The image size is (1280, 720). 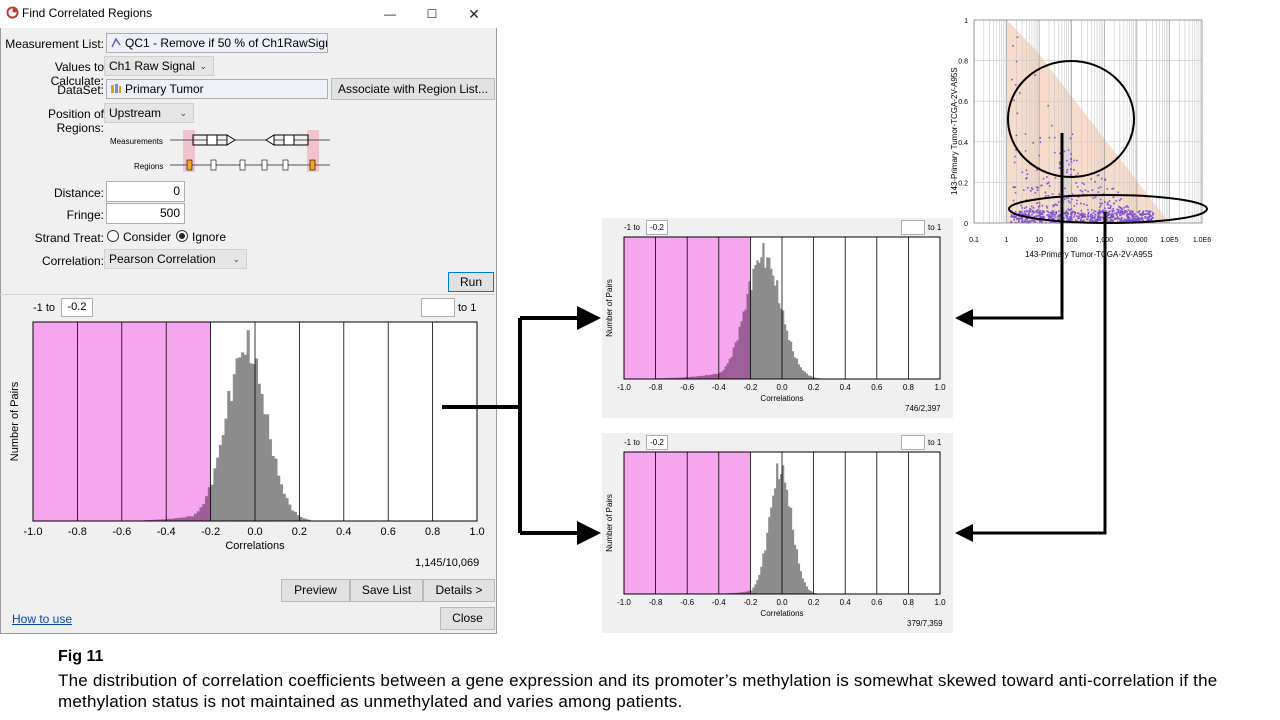 I want to click on distance-input: 0, so click(x=145, y=191).